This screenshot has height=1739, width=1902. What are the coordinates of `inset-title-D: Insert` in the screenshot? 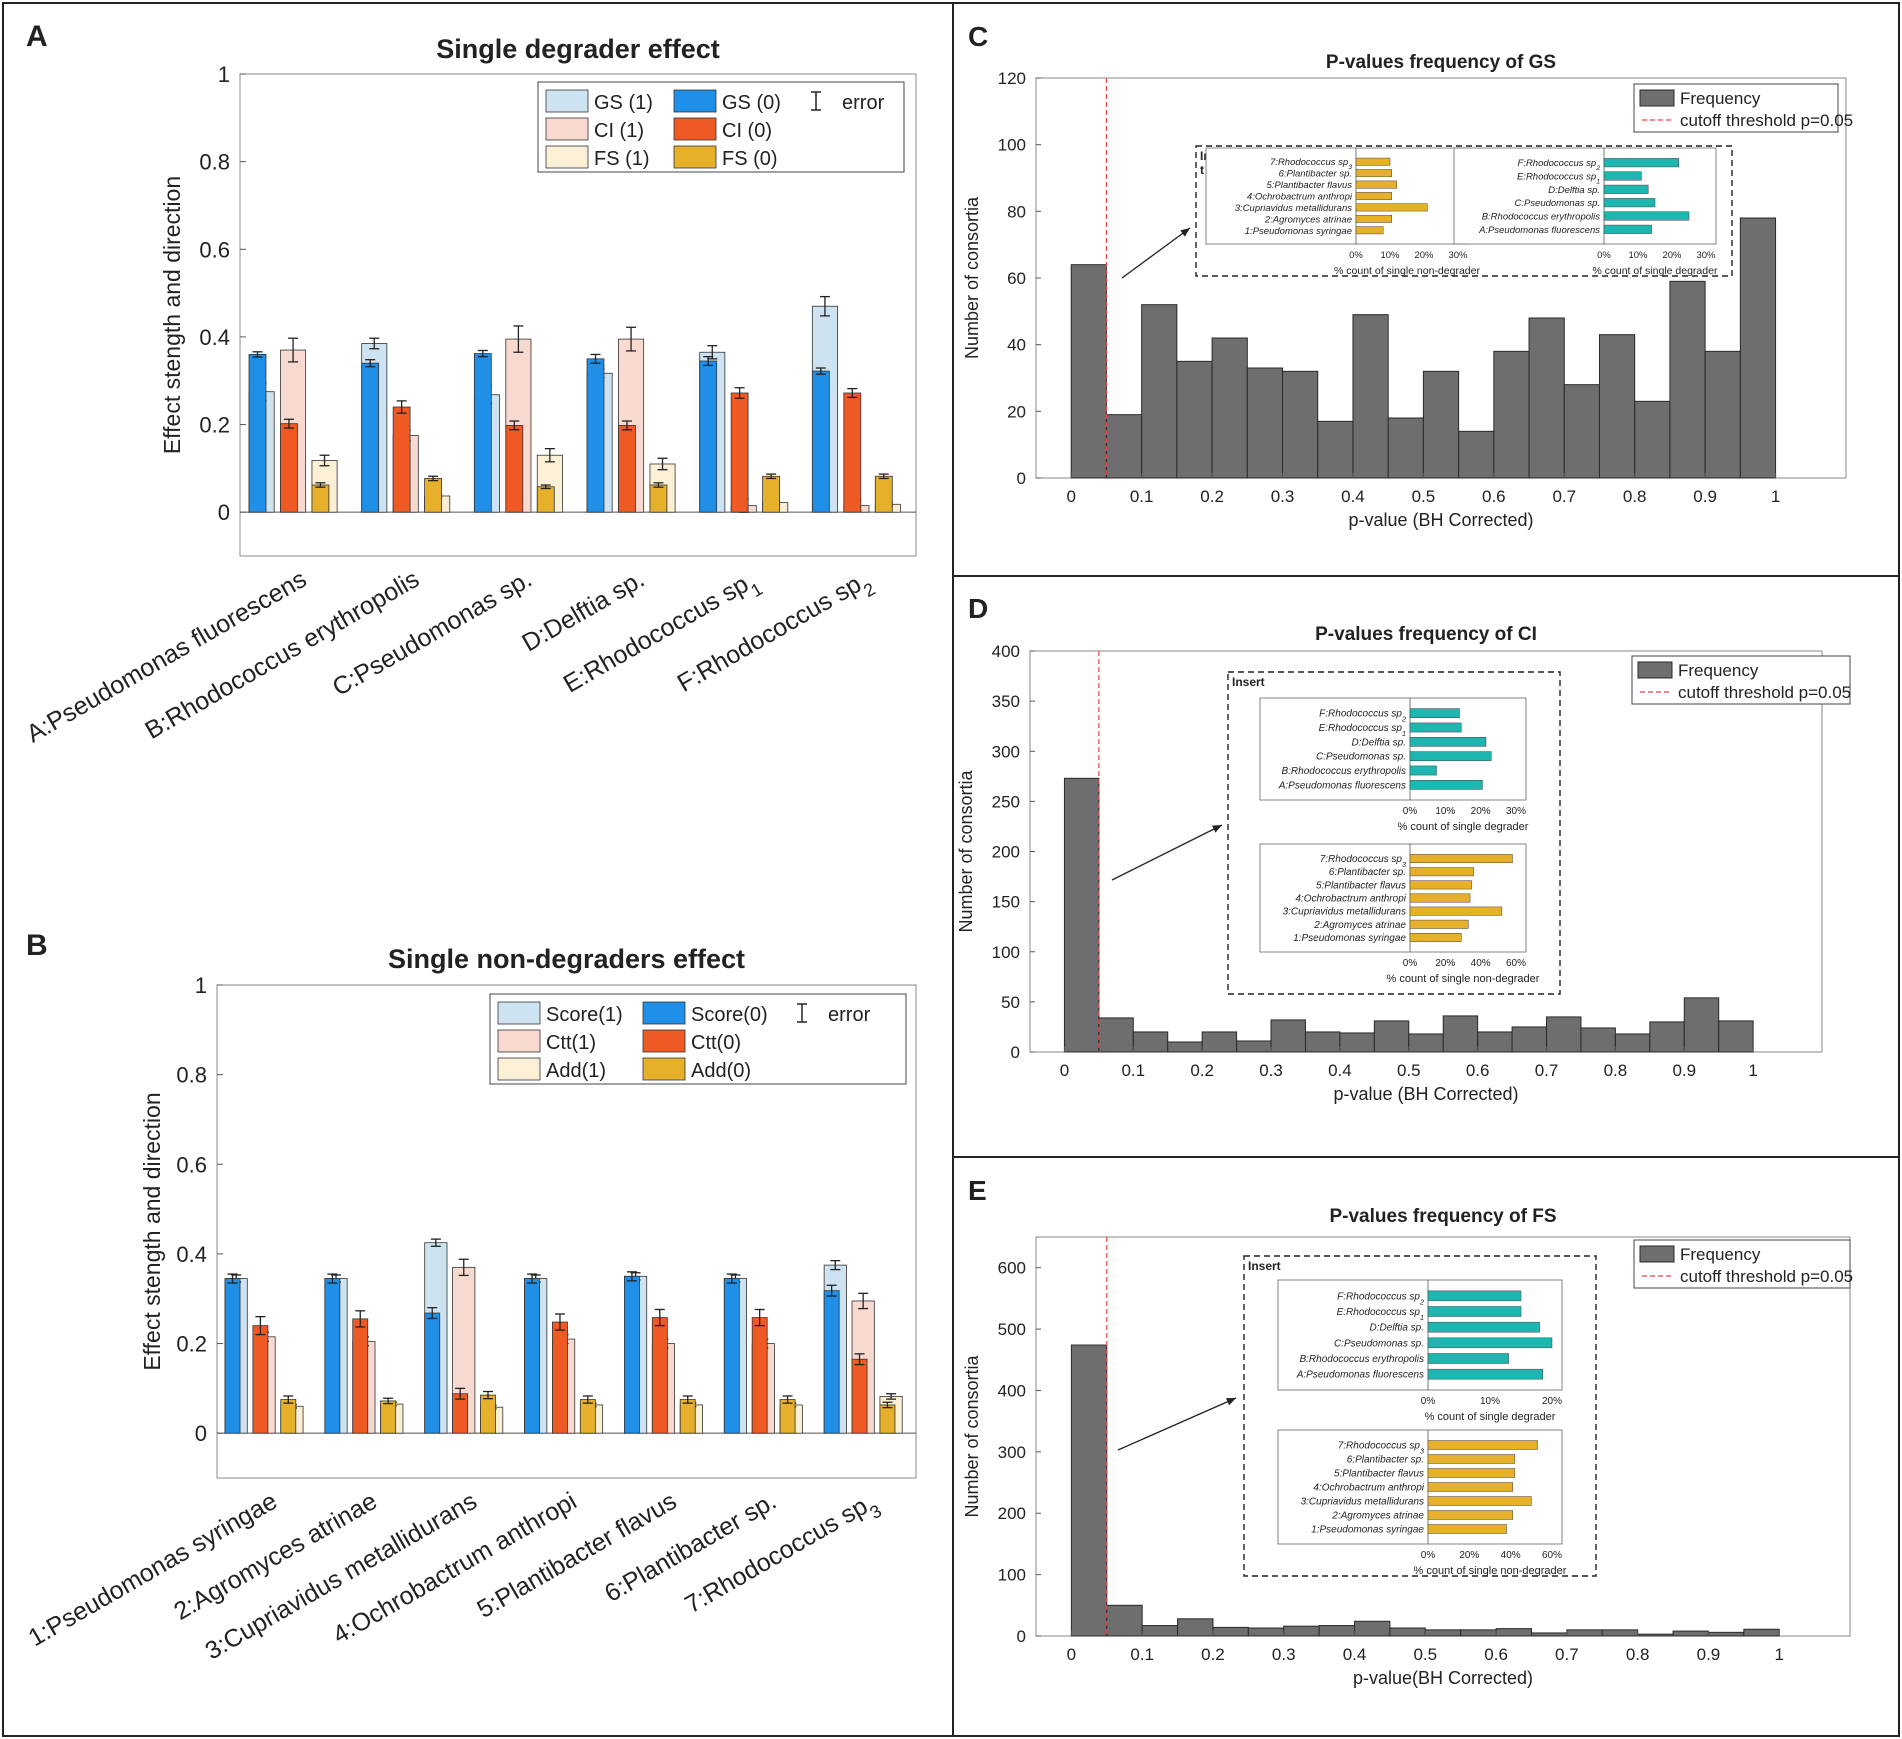 It's located at (1248, 682).